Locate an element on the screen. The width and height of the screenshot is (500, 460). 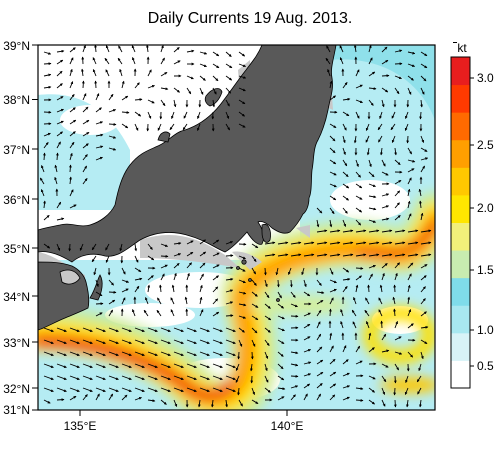
lat-label: 34°N is located at coordinates (16, 297).